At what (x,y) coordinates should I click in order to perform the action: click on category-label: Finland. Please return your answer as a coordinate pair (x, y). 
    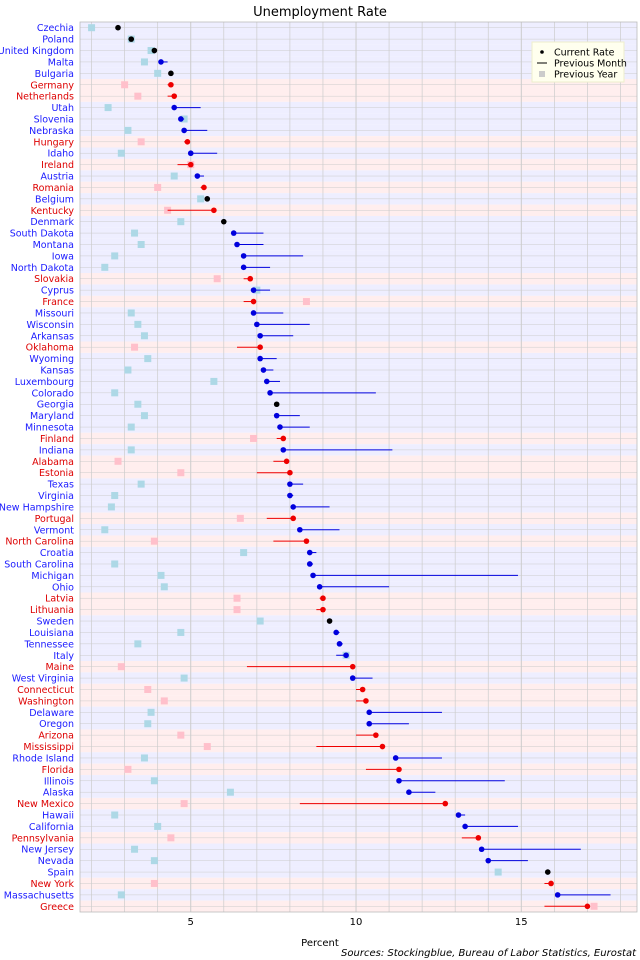
    Looking at the image, I should click on (57, 439).